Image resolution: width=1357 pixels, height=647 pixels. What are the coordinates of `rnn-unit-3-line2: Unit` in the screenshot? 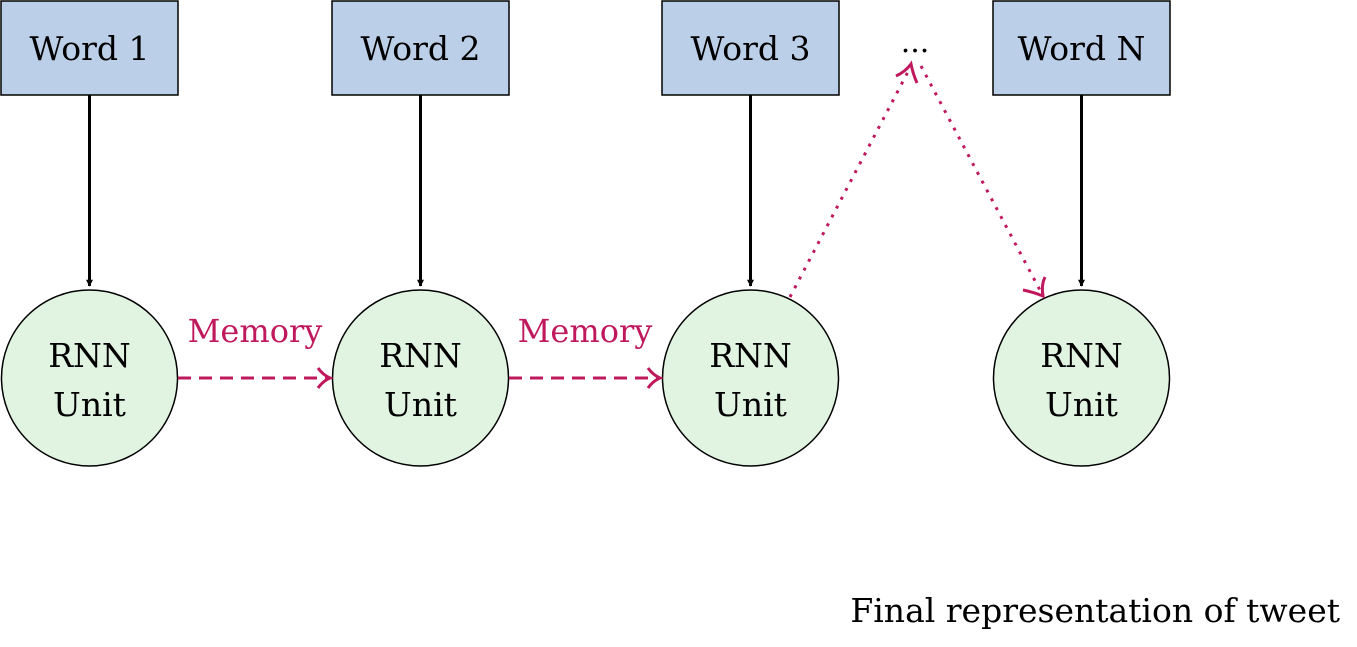 It's located at (750, 404).